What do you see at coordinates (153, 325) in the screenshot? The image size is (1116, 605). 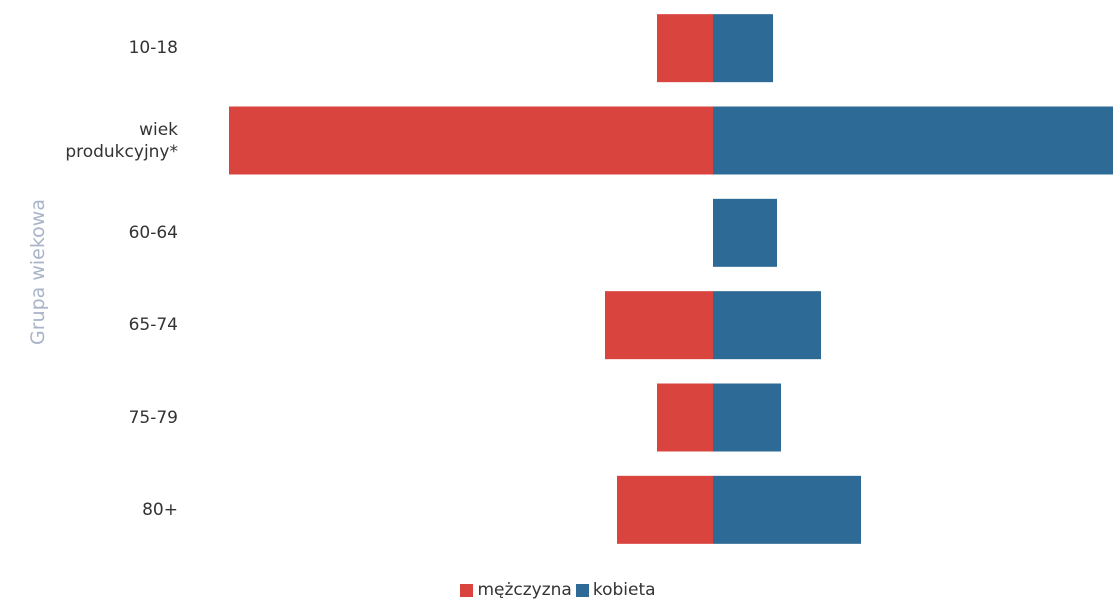 I see `y-tick-label: 65-74` at bounding box center [153, 325].